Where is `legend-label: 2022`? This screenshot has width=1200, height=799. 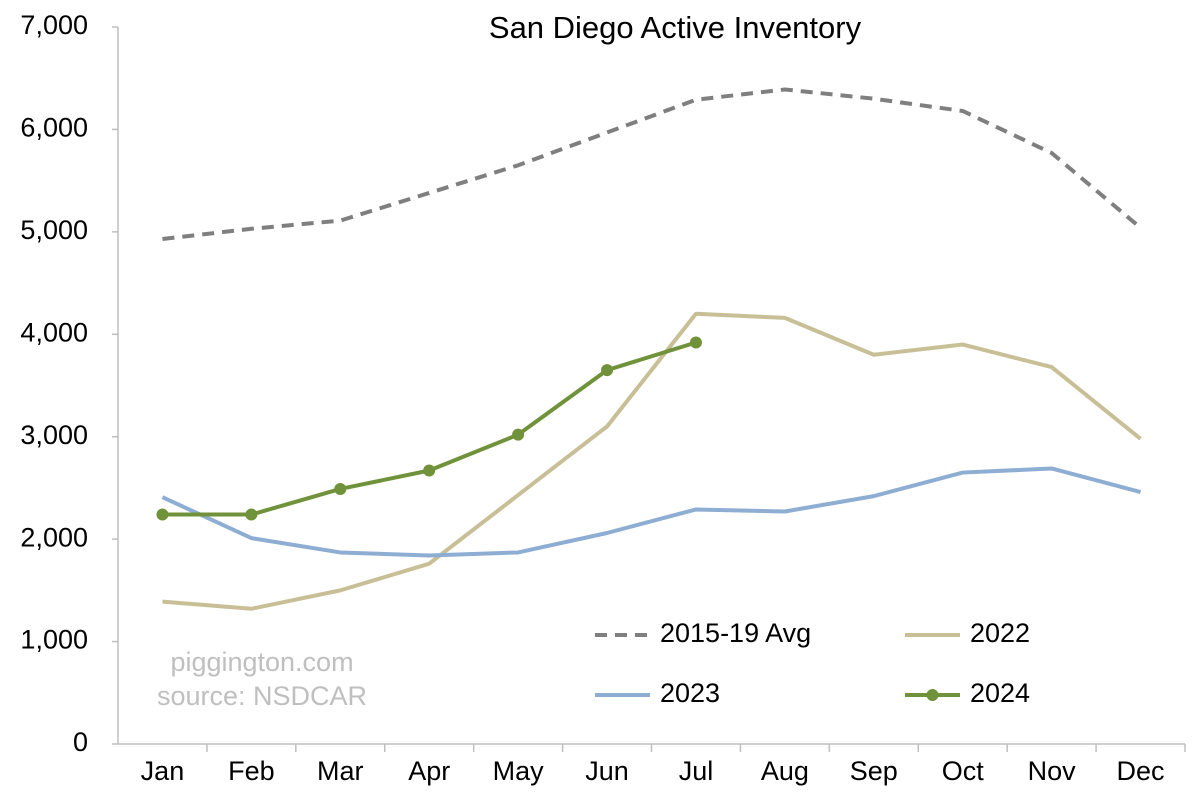
legend-label: 2022 is located at coordinates (1000, 633).